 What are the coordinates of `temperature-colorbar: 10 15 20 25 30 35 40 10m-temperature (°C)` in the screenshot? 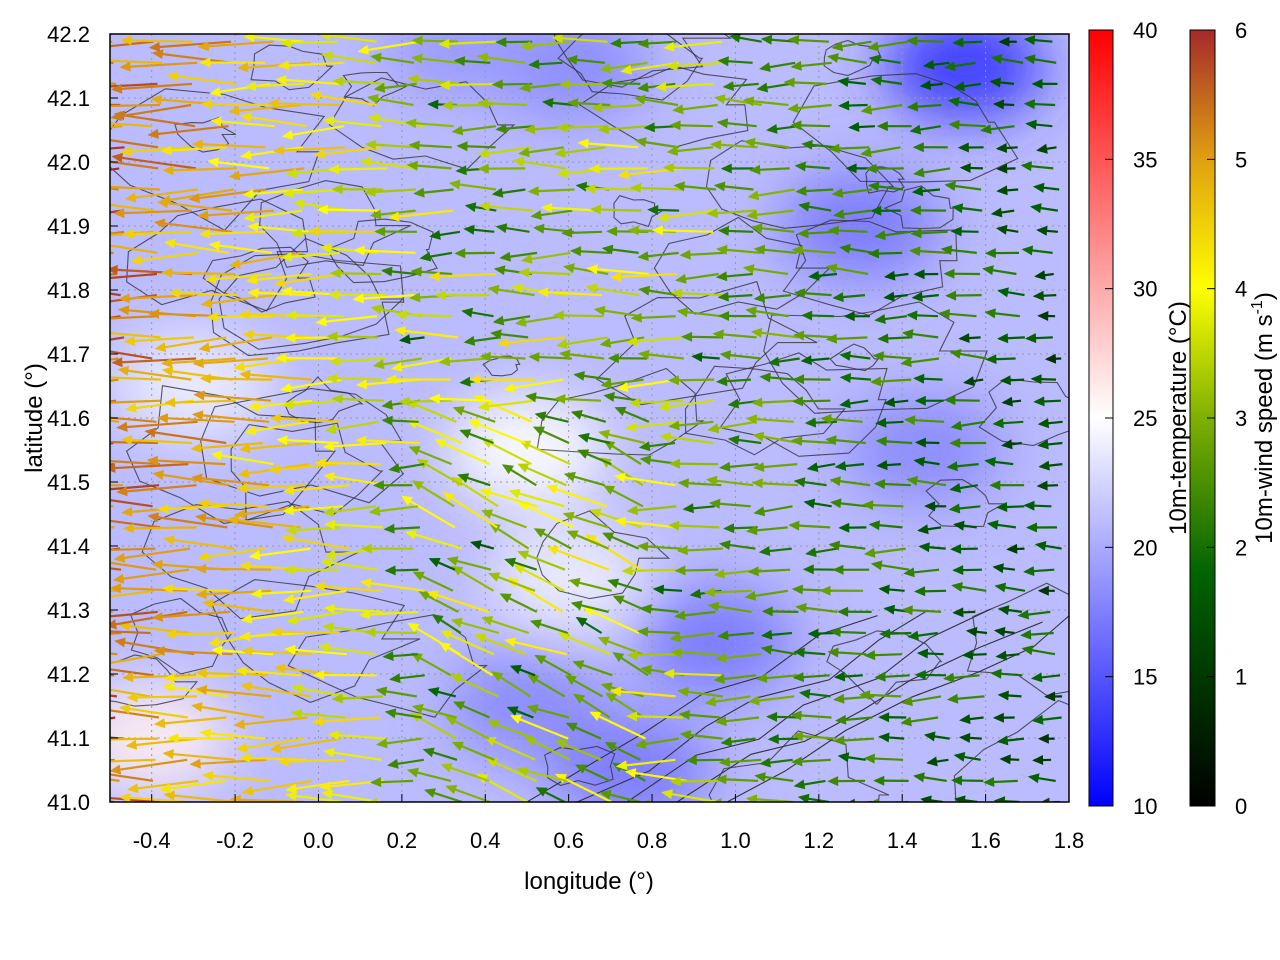 It's located at (1140, 418).